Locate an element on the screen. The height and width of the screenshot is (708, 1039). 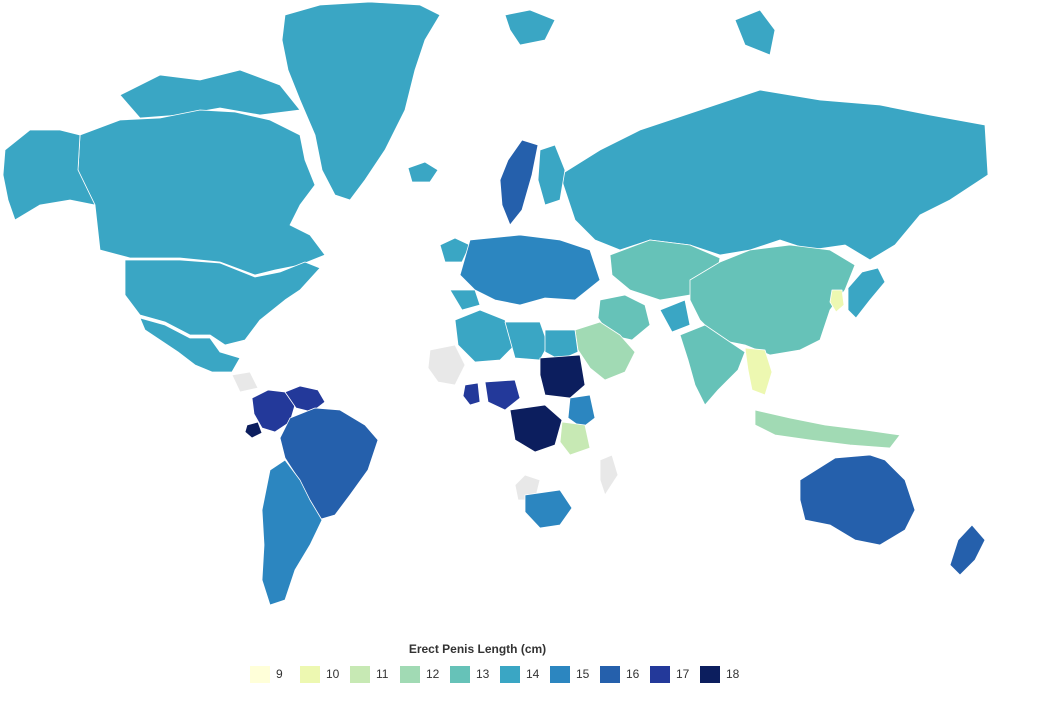
country-finland is located at coordinates (551, 175).